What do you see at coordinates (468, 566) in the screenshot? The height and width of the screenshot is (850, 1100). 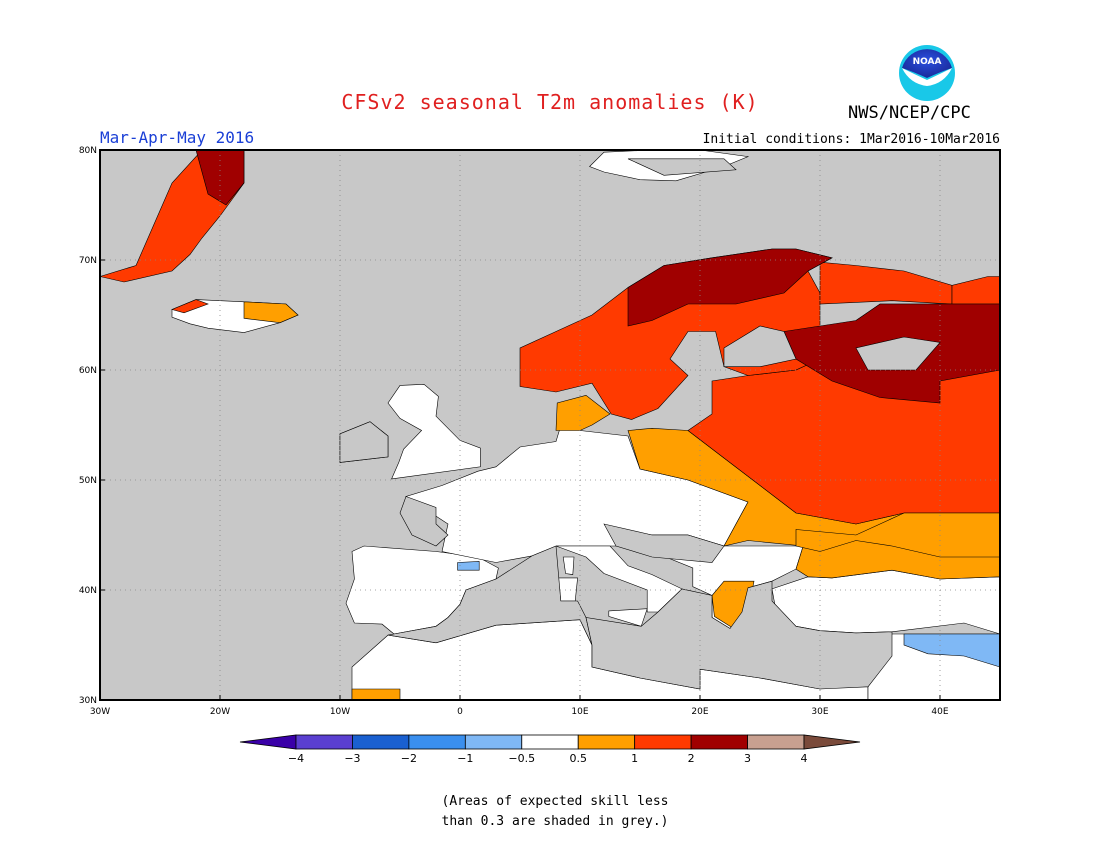 I see `region-spain-blue` at bounding box center [468, 566].